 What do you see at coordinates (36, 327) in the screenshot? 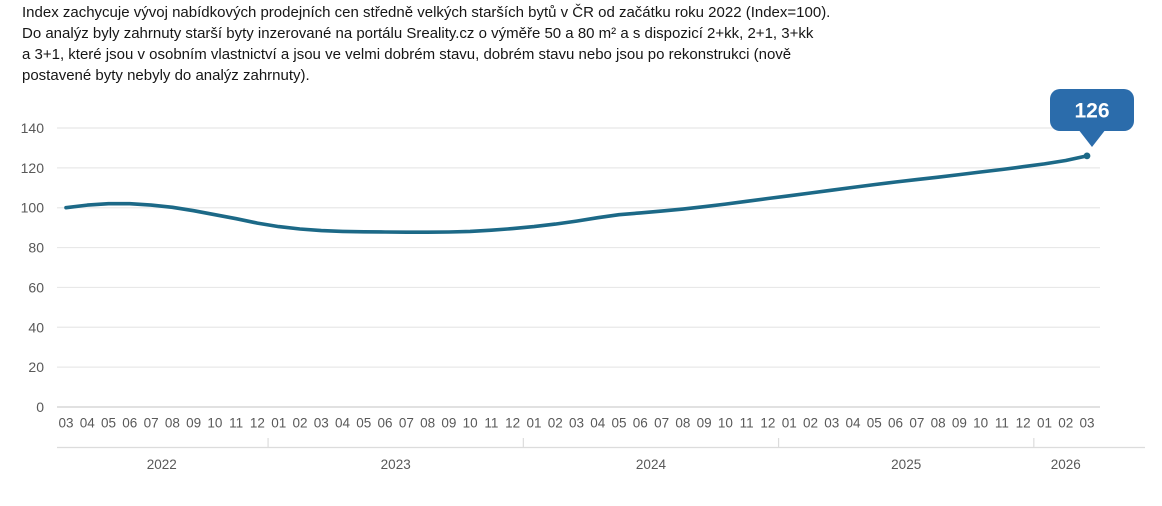
I see `y-axis-label: 40` at bounding box center [36, 327].